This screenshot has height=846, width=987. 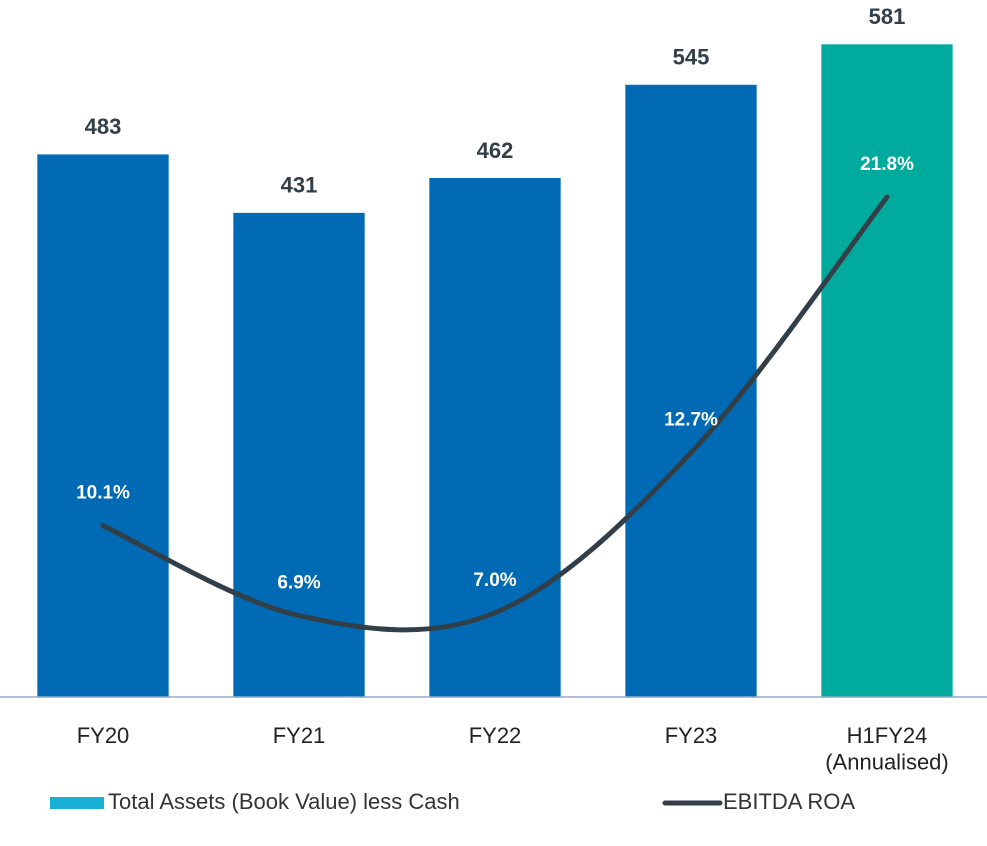 What do you see at coordinates (298, 583) in the screenshot?
I see `line-label: 6.9%` at bounding box center [298, 583].